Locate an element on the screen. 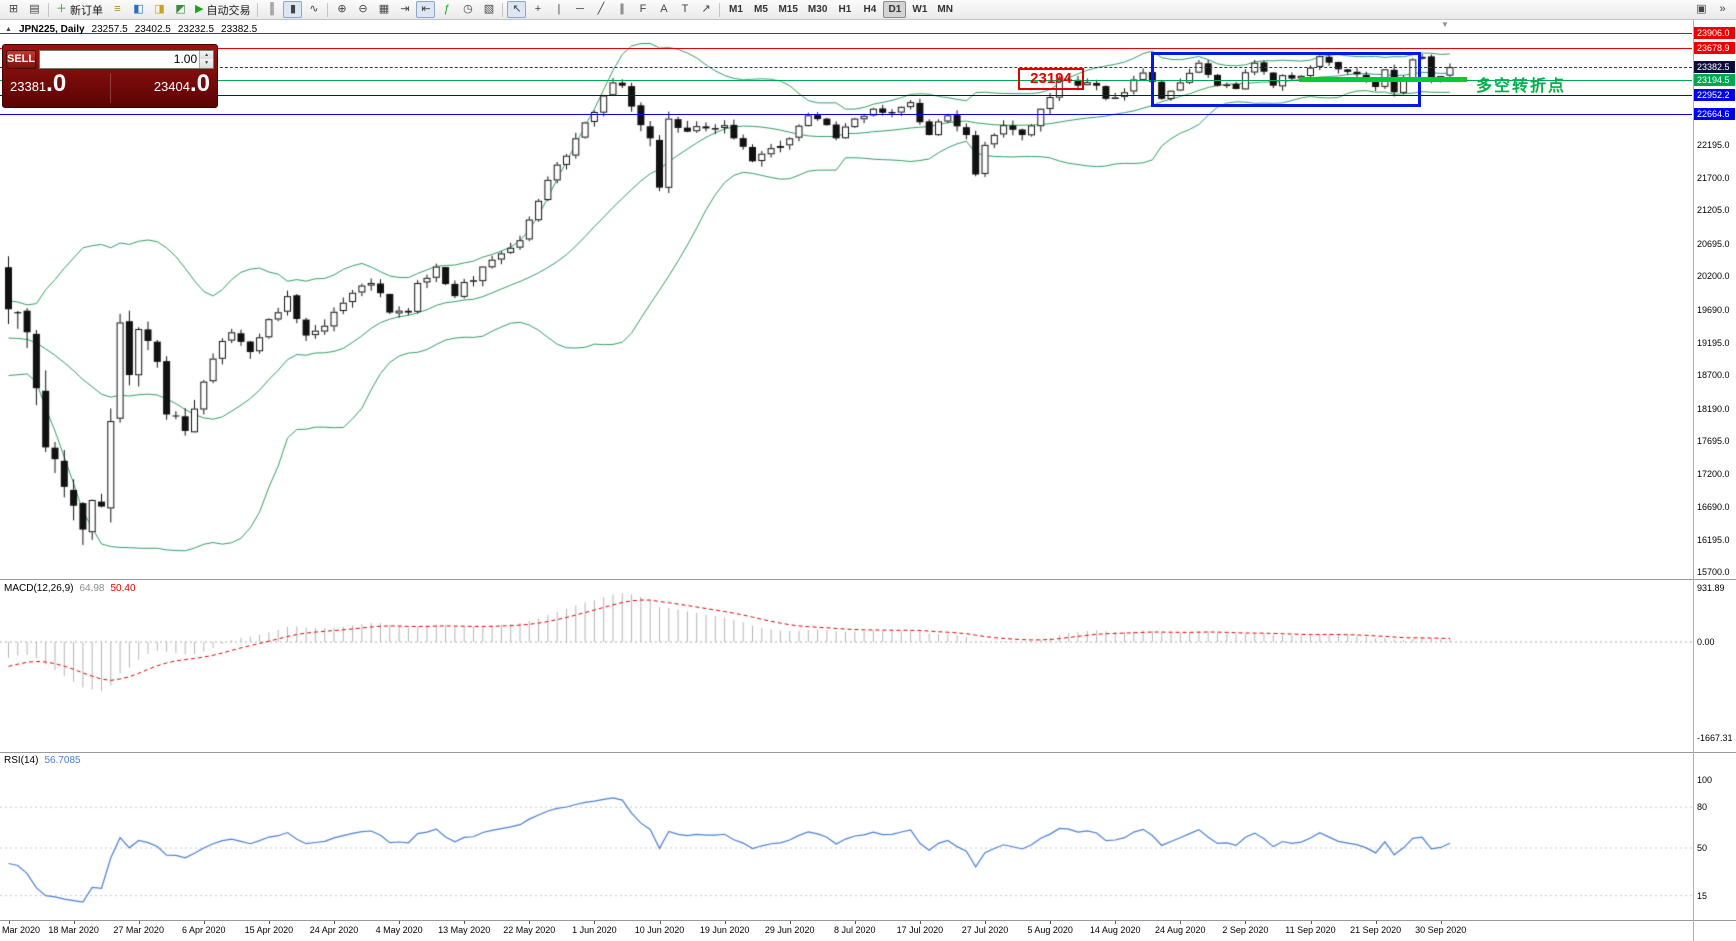 The height and width of the screenshot is (941, 1736). timeframe-h1: H1 is located at coordinates (844, 9).